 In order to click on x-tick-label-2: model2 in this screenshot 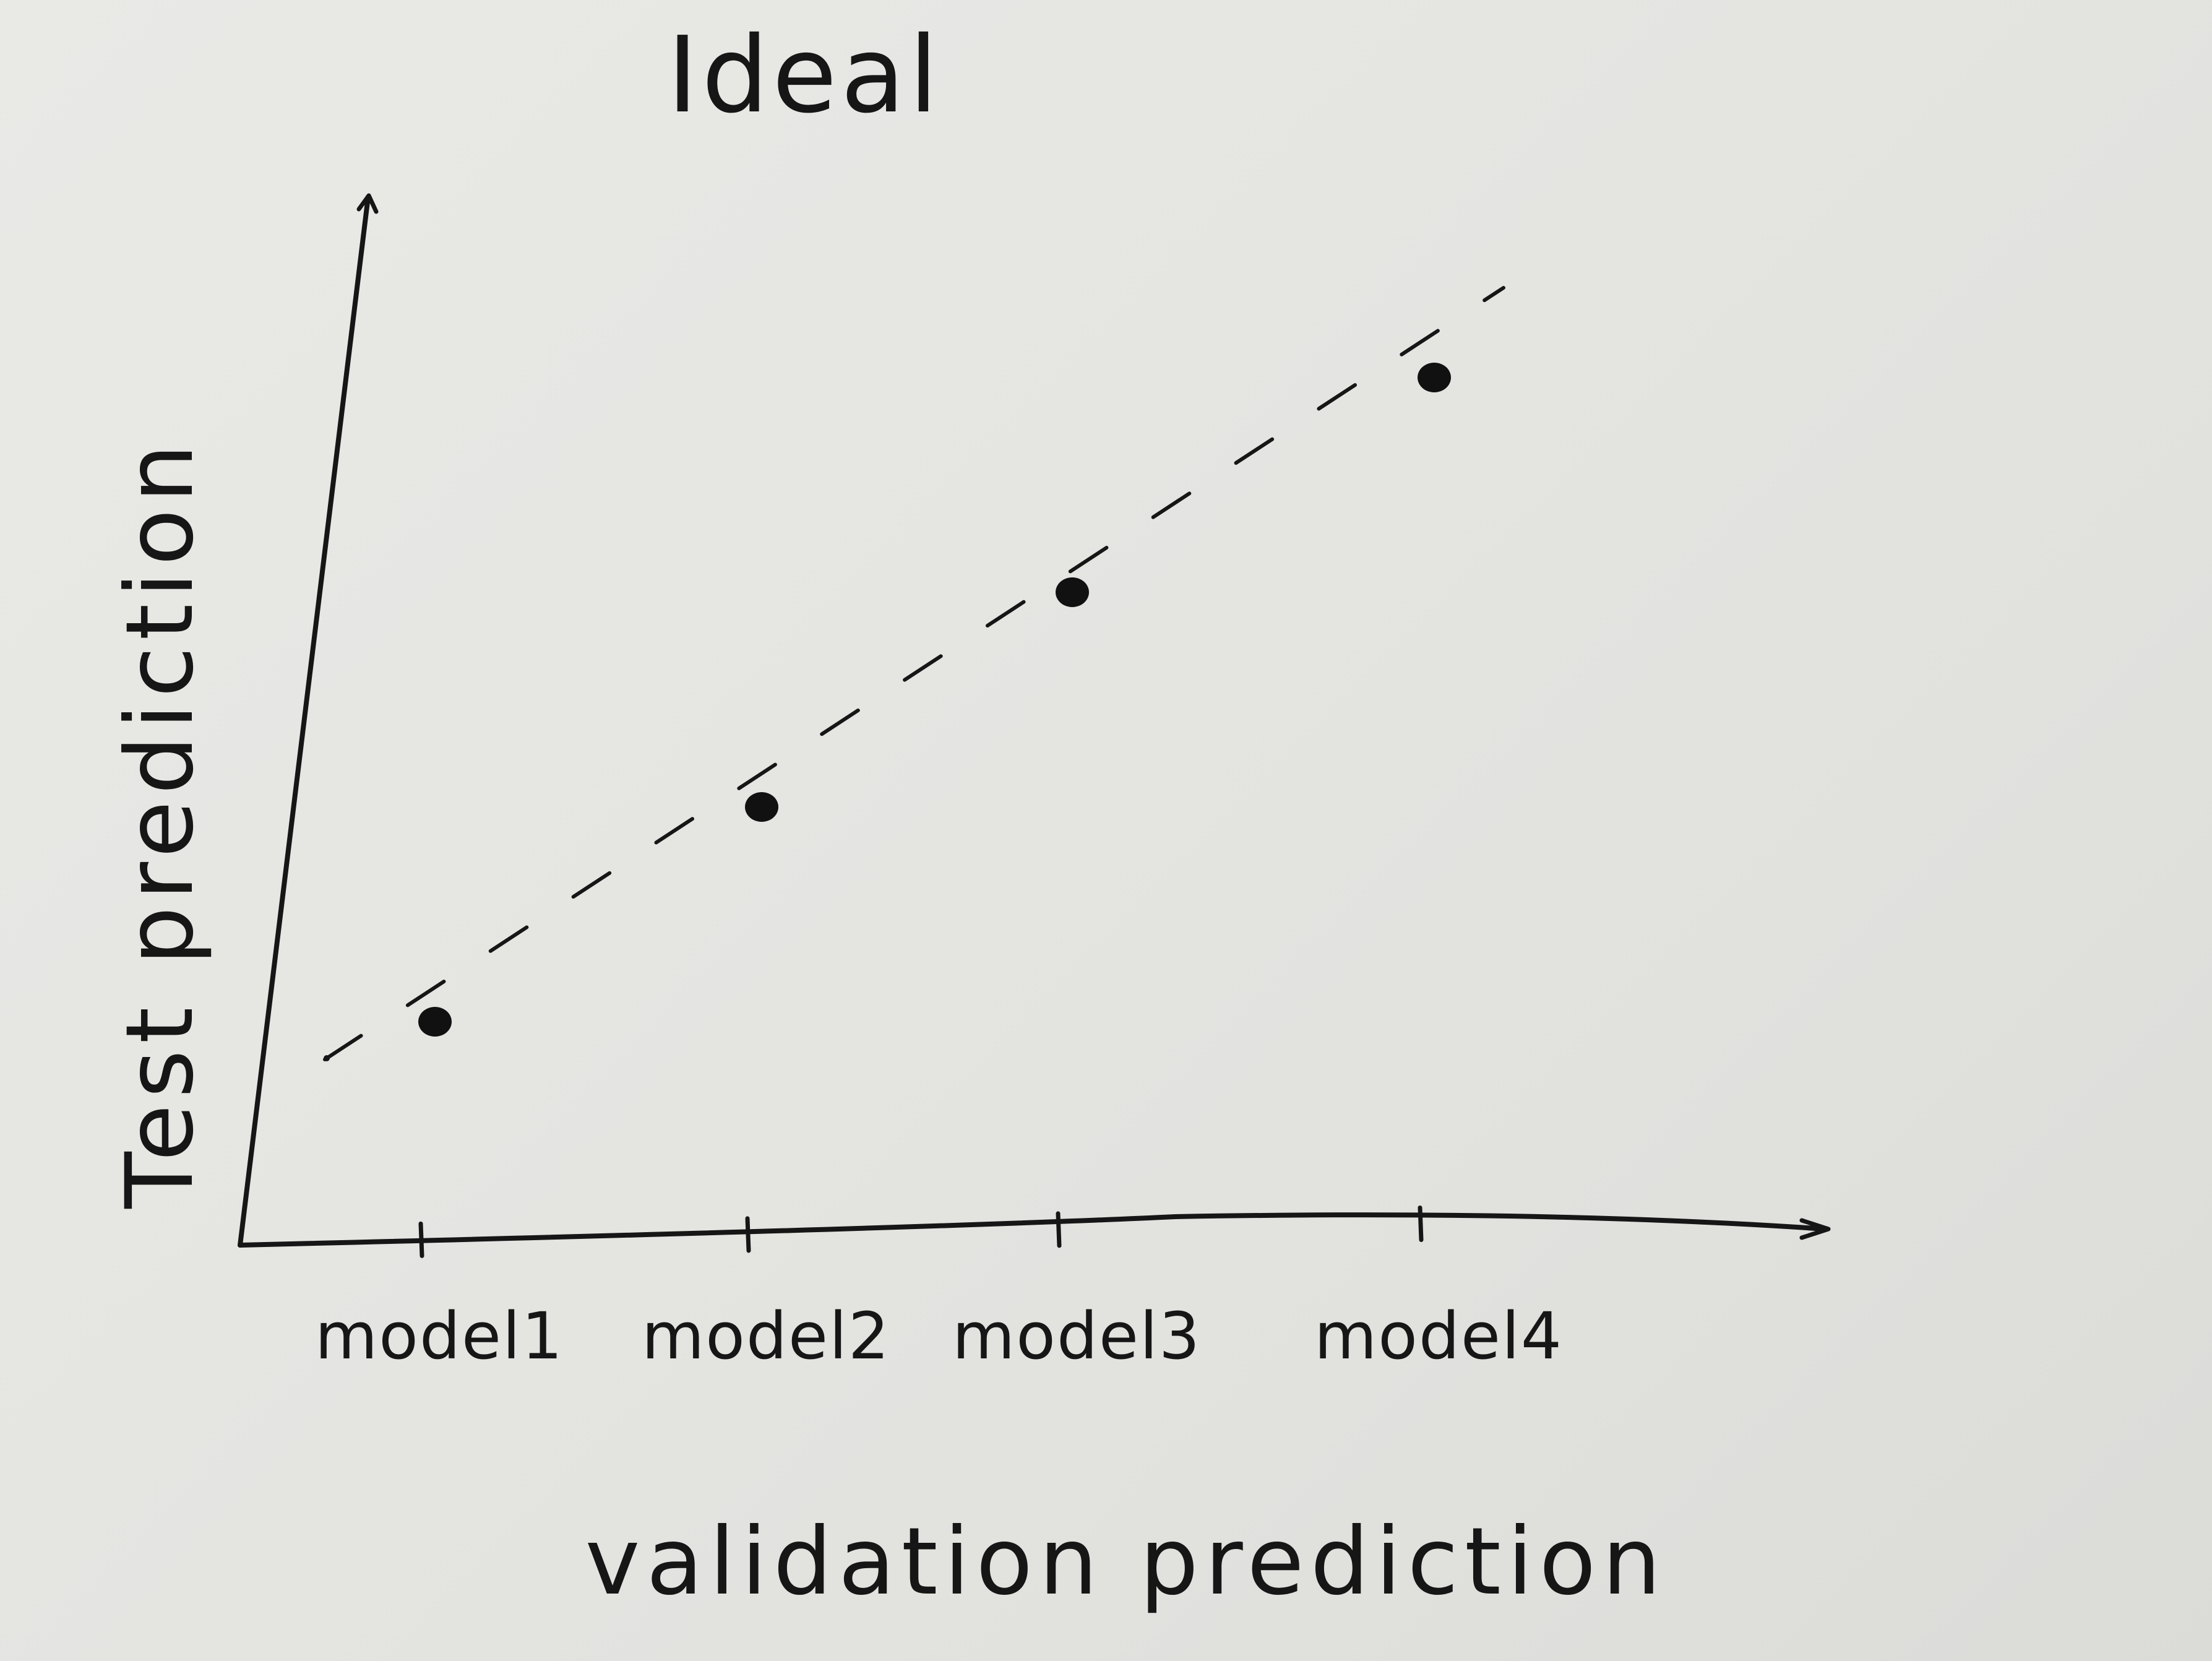, I will do `click(766, 1336)`.